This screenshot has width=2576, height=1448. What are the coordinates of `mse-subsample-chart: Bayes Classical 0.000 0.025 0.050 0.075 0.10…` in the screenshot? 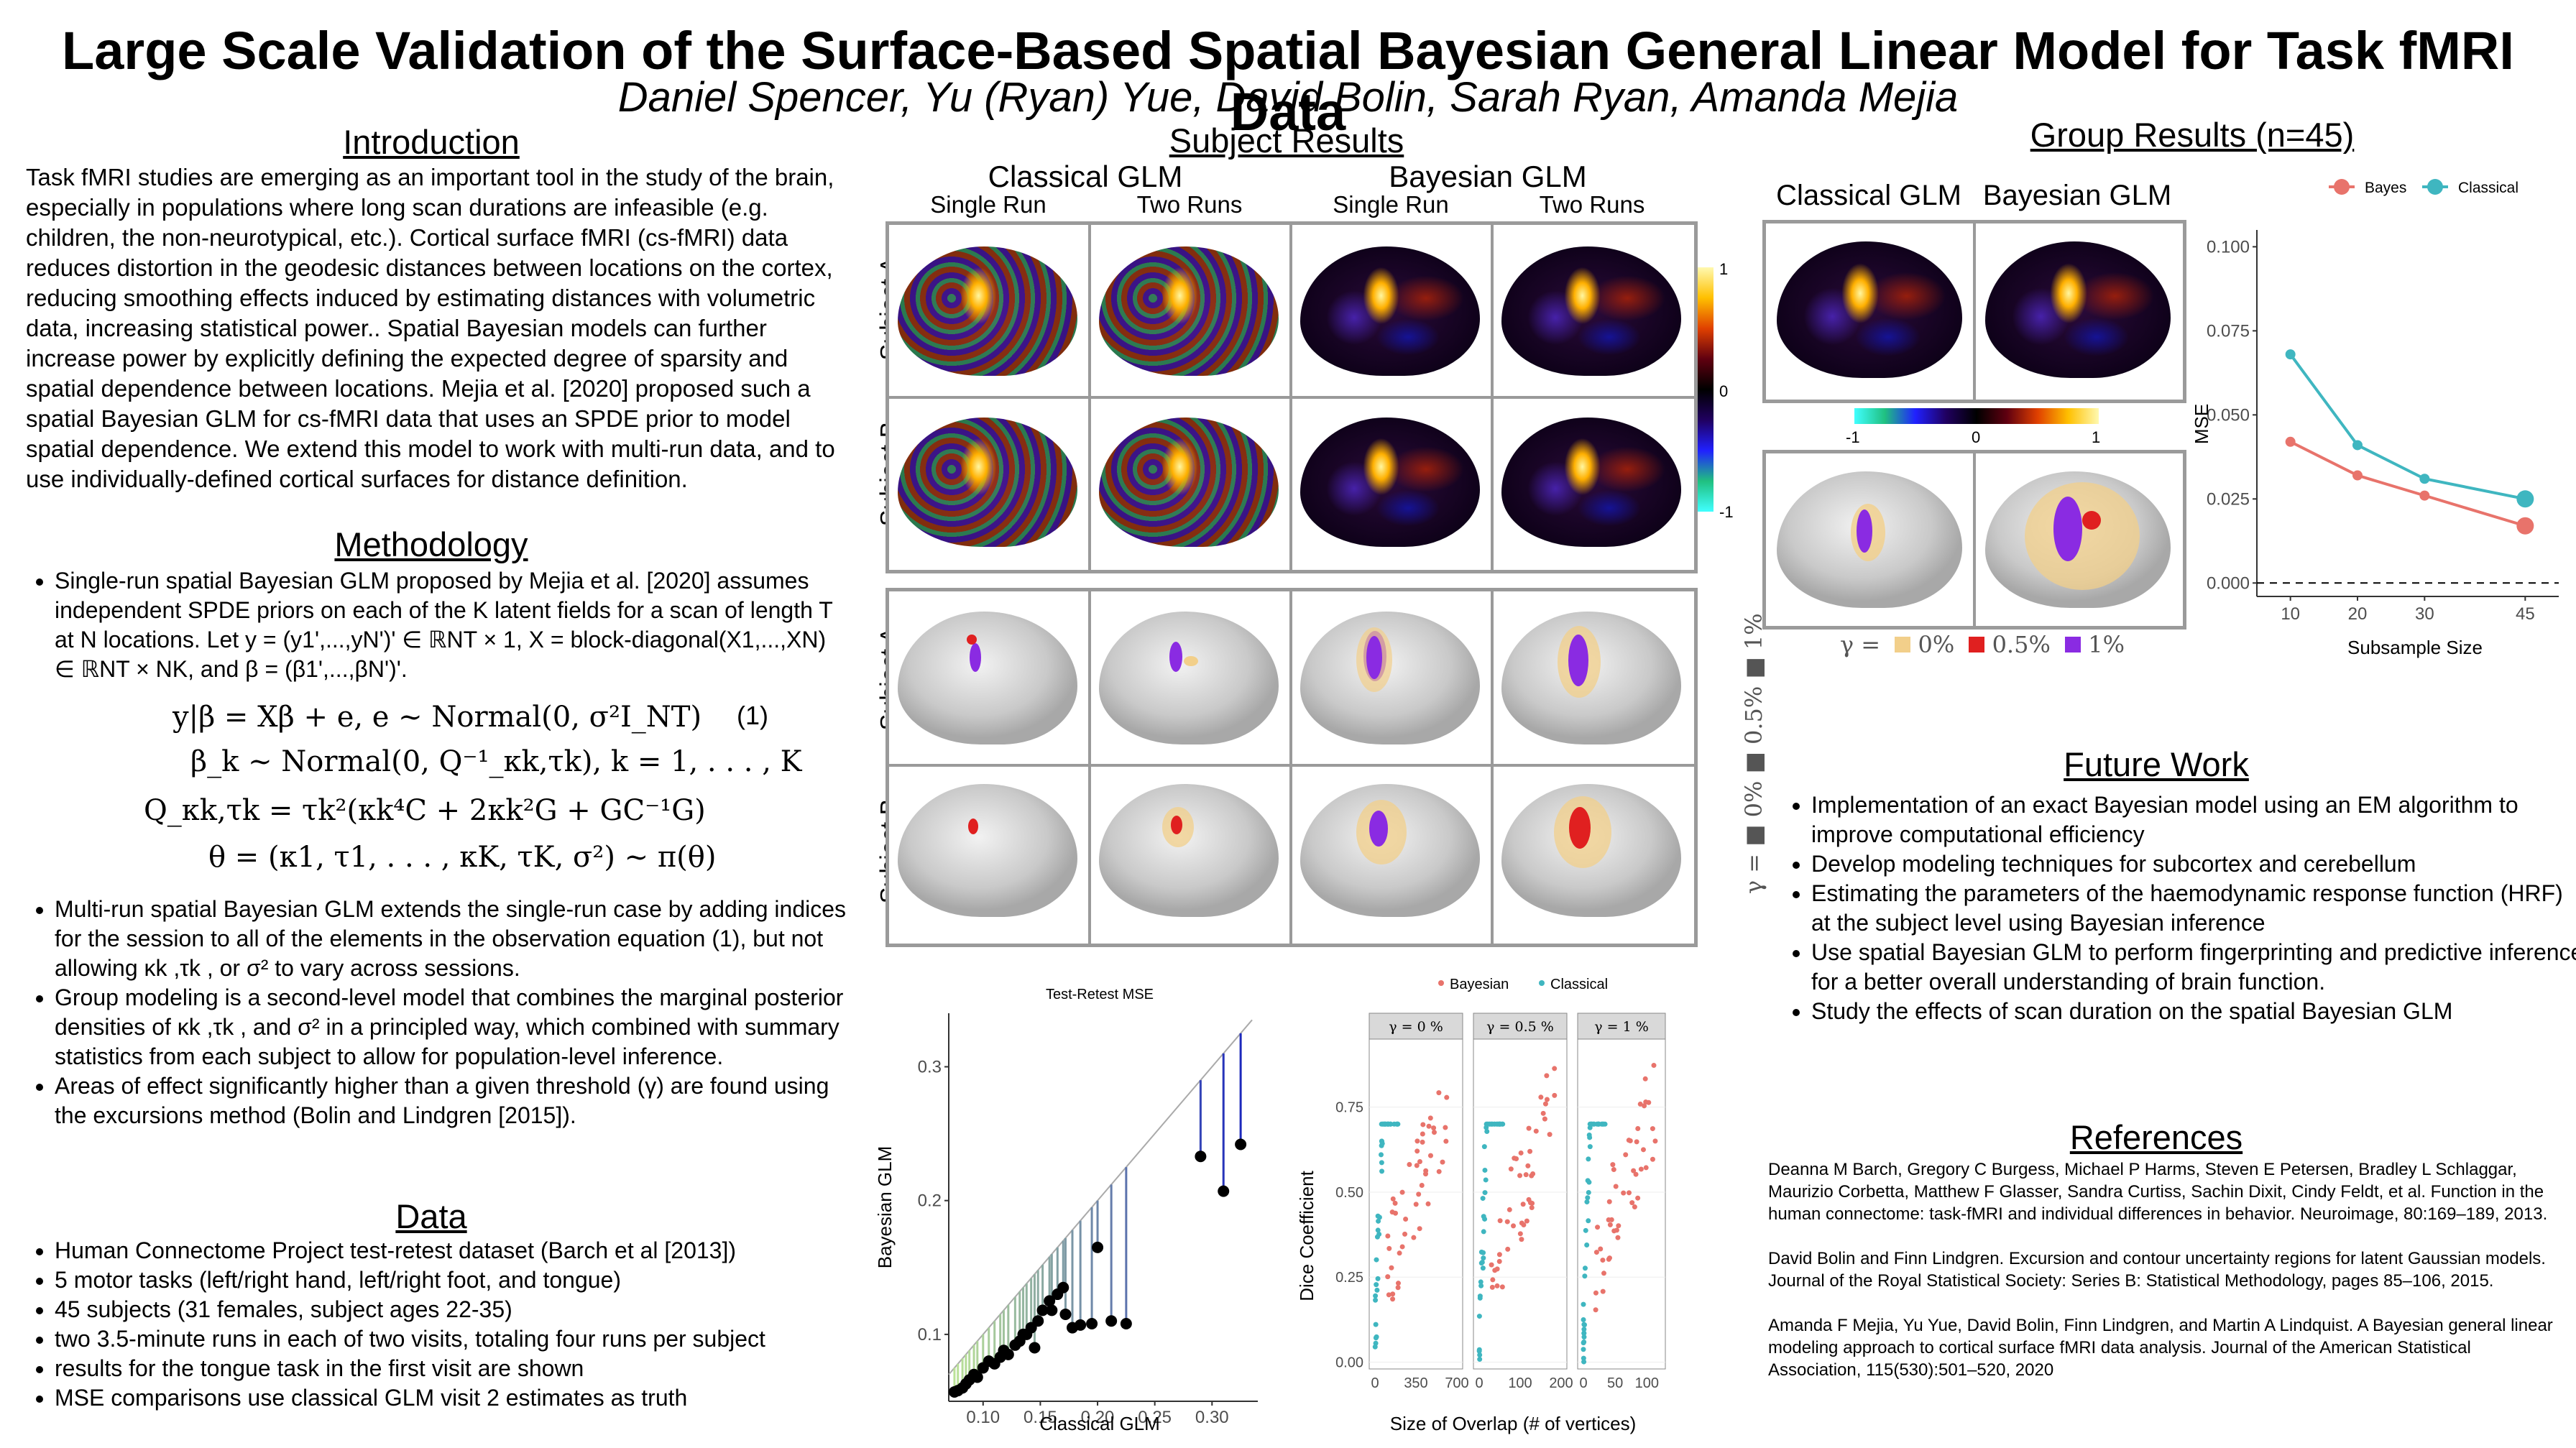 It's located at (2375, 418).